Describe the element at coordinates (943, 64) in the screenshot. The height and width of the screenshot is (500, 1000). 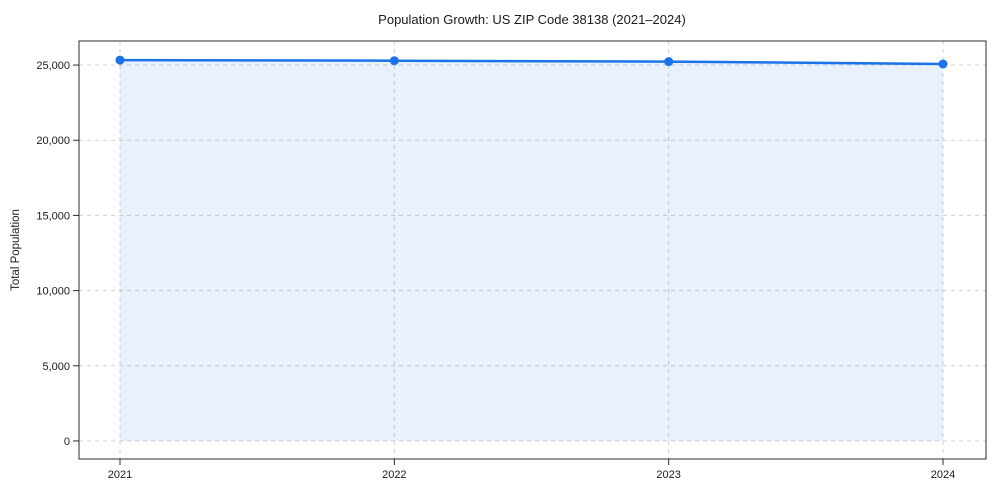
I see `data-point-2024` at that location.